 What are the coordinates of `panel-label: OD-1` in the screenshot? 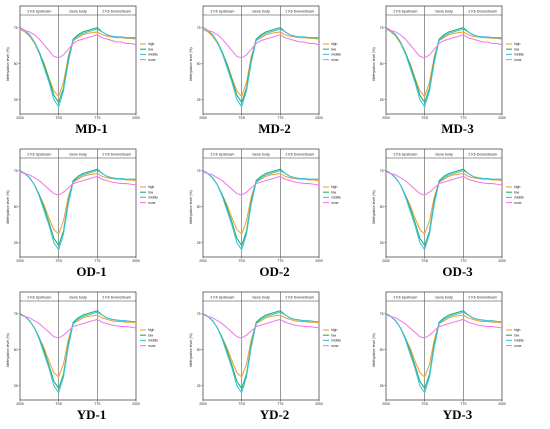 It's located at (91, 271).